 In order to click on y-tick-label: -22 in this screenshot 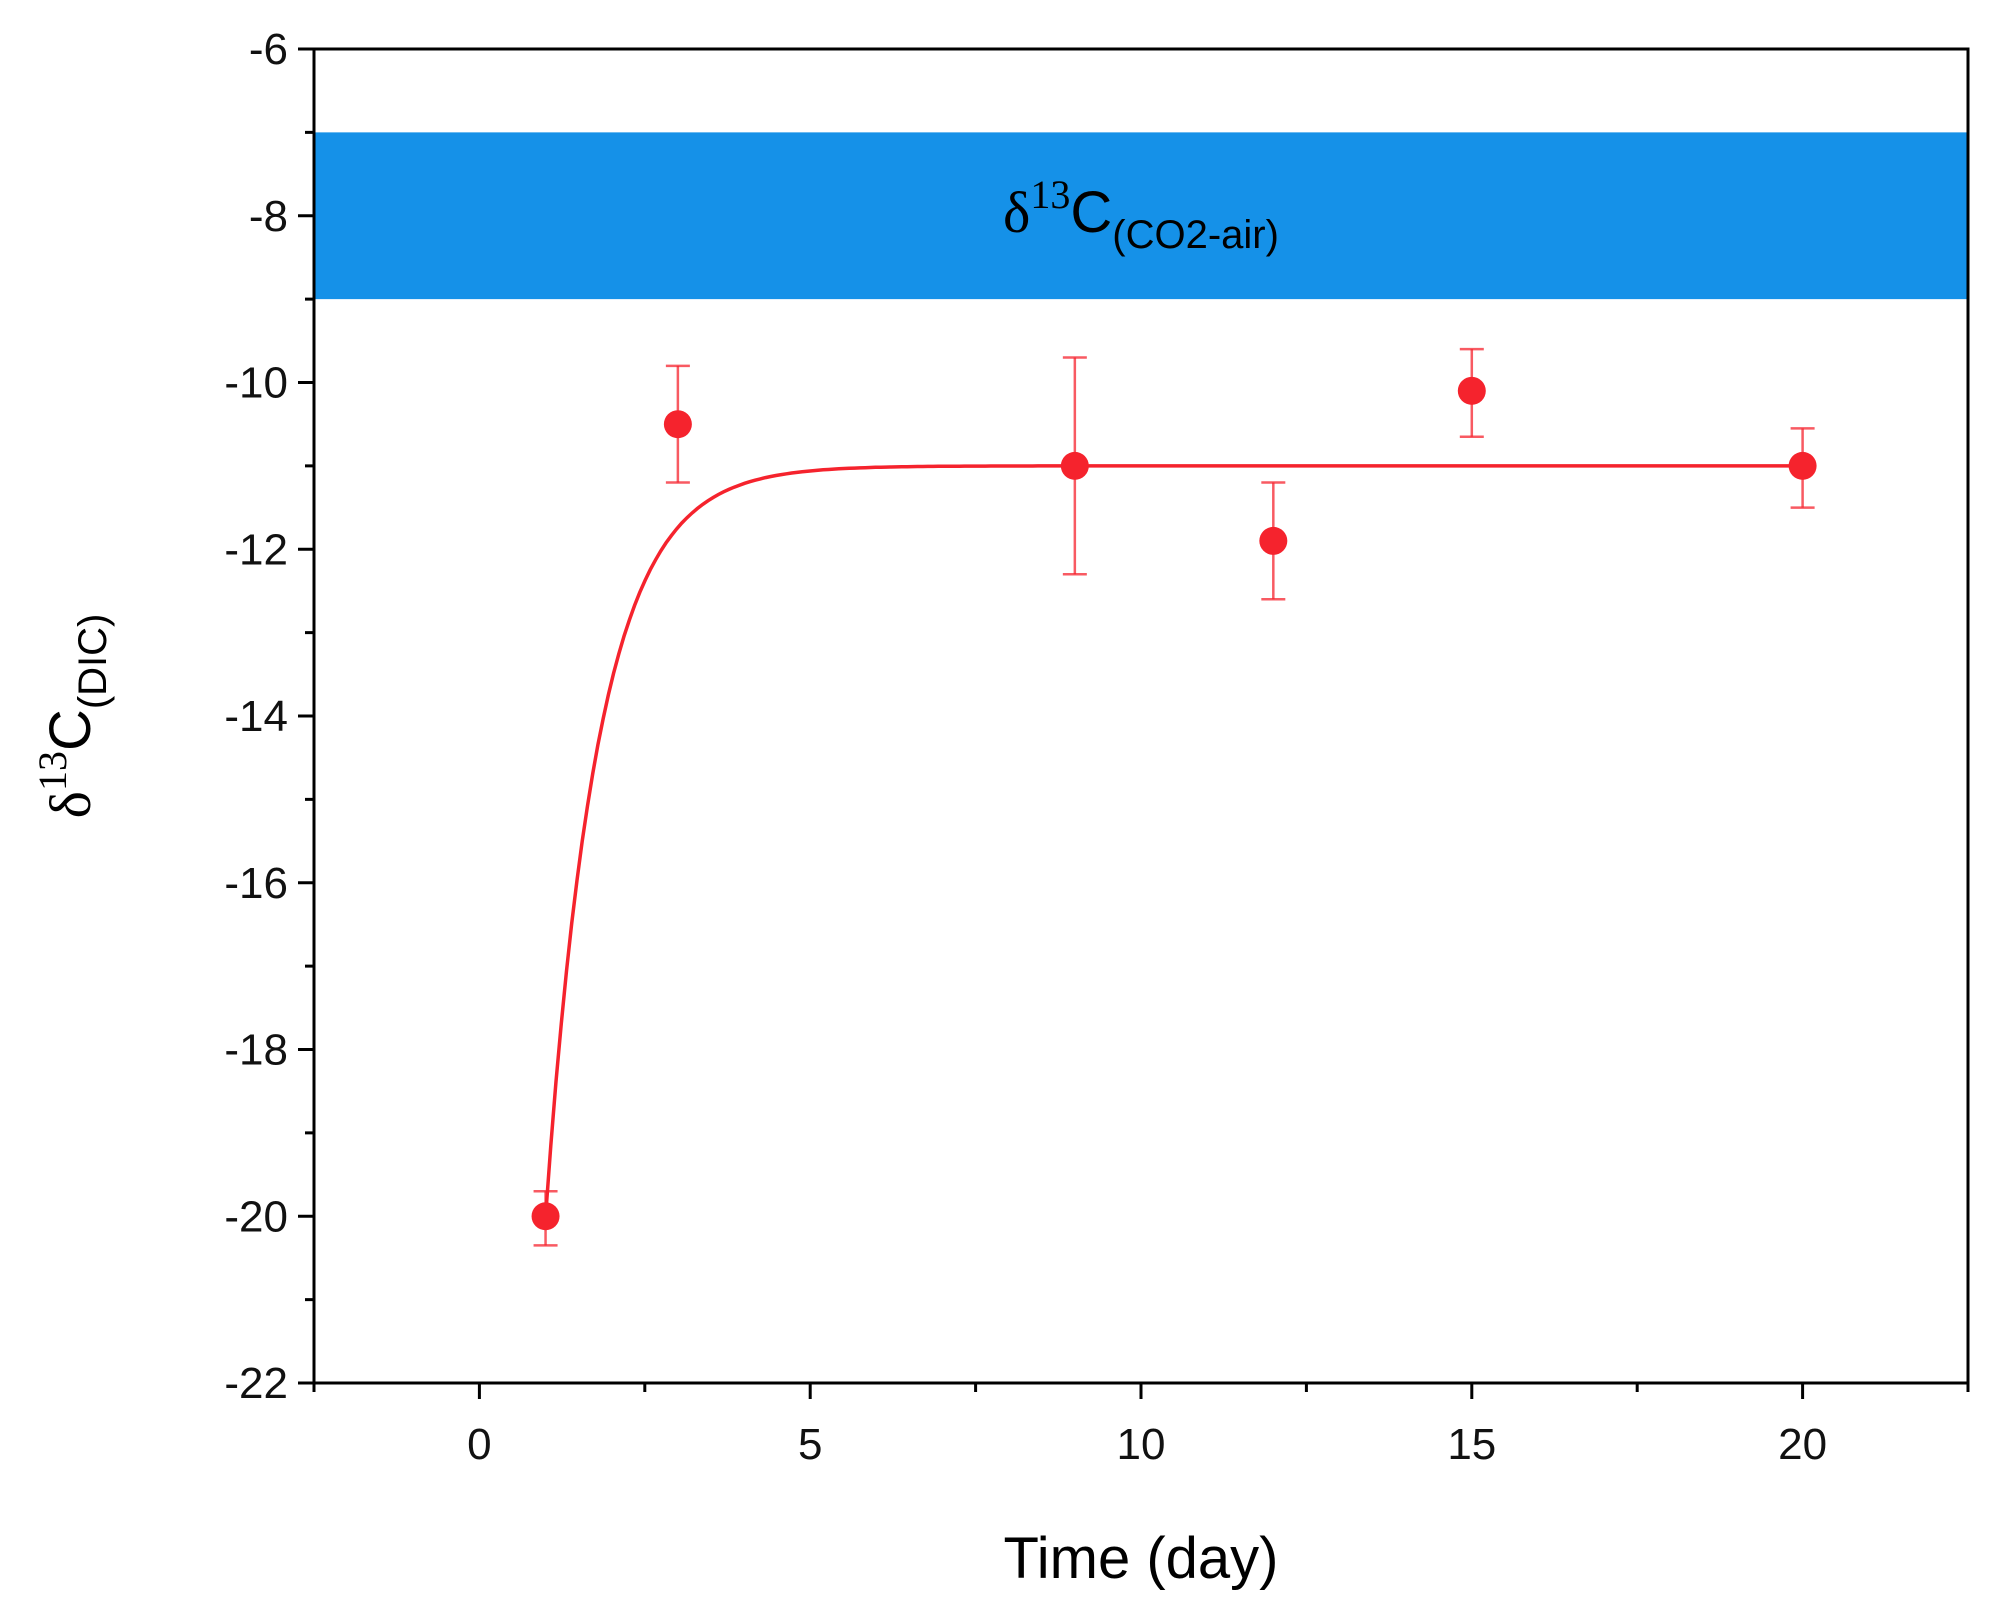, I will do `click(256, 1383)`.